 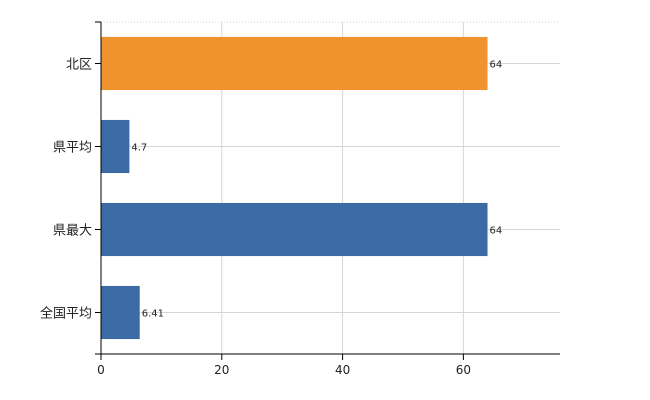 I want to click on category-label-2: 県最大, so click(x=72, y=231).